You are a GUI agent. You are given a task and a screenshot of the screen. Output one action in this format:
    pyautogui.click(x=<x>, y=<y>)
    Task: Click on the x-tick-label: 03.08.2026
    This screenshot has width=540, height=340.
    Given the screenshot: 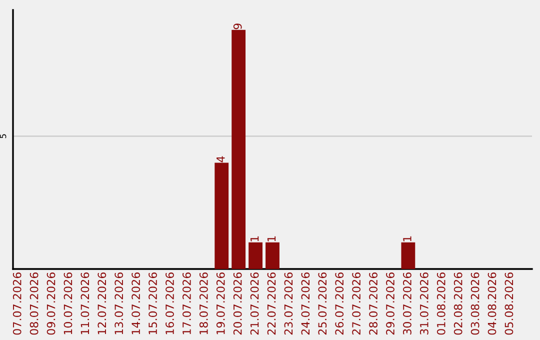 What is the action you would take?
    pyautogui.click(x=475, y=303)
    